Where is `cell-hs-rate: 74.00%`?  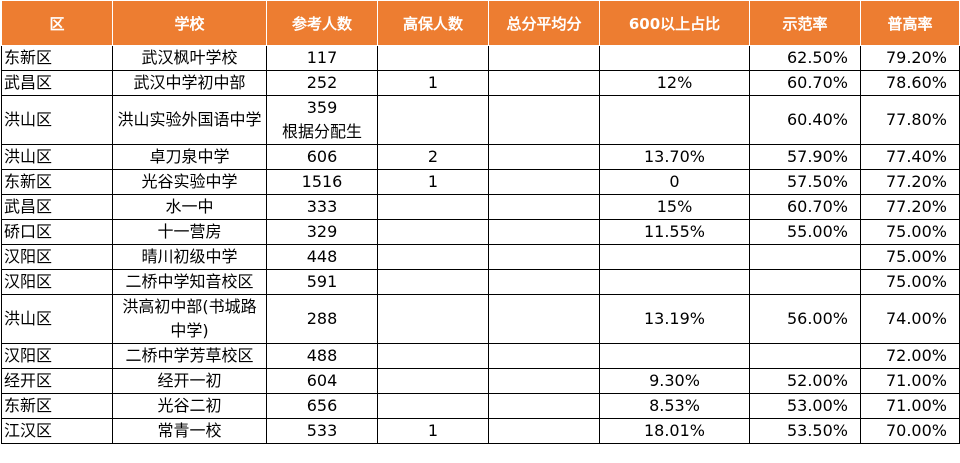 cell-hs-rate: 74.00% is located at coordinates (910, 319).